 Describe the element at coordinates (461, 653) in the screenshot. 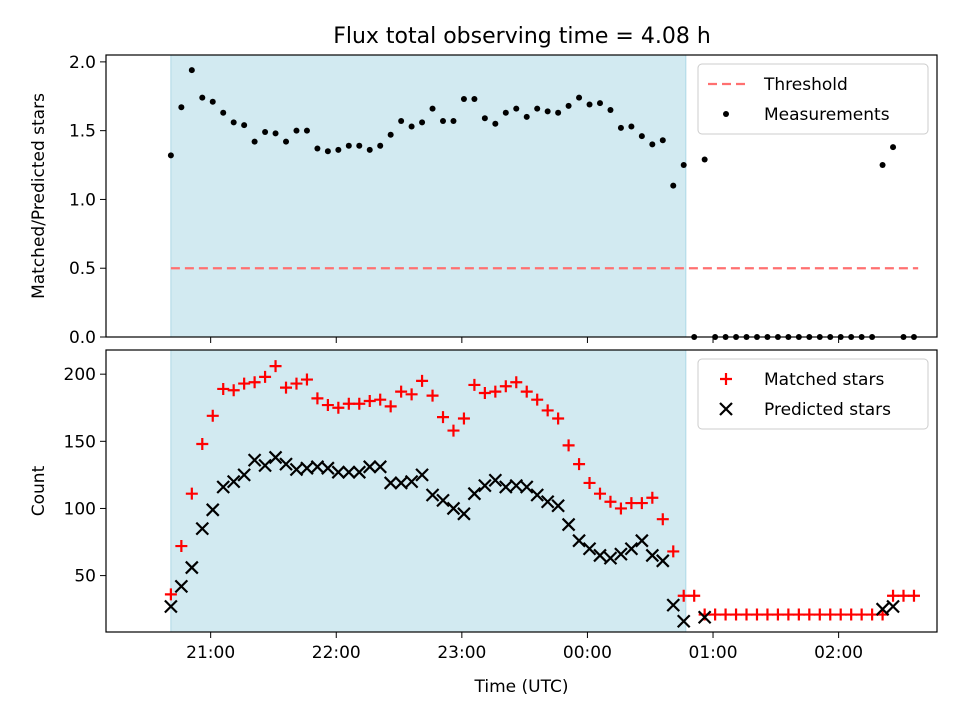

I see `x-tick-label: 23:00` at that location.